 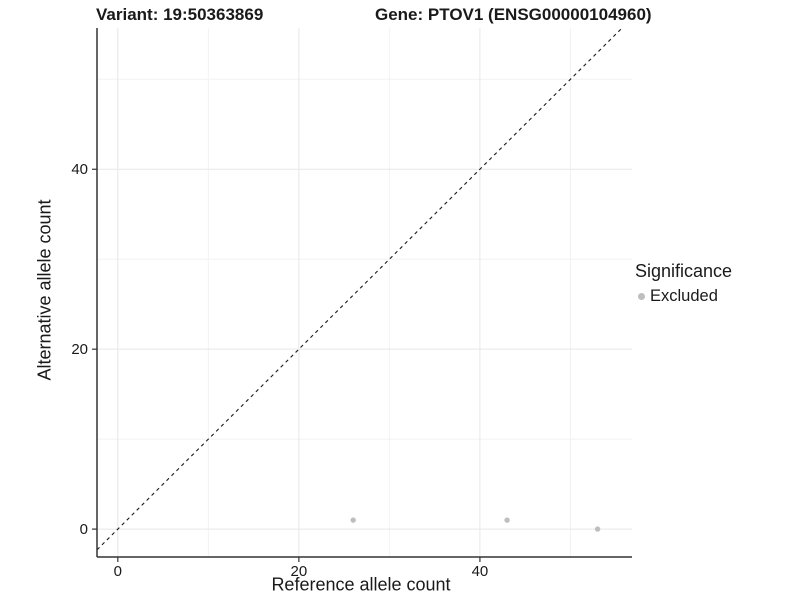 I want to click on legend-item-label: Excluded, so click(x=684, y=296).